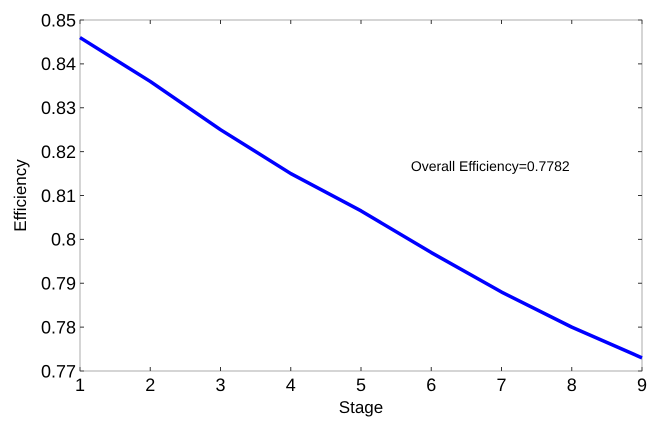 The image size is (666, 423). What do you see at coordinates (20, 195) in the screenshot?
I see `y-axis-title: Efficiency` at bounding box center [20, 195].